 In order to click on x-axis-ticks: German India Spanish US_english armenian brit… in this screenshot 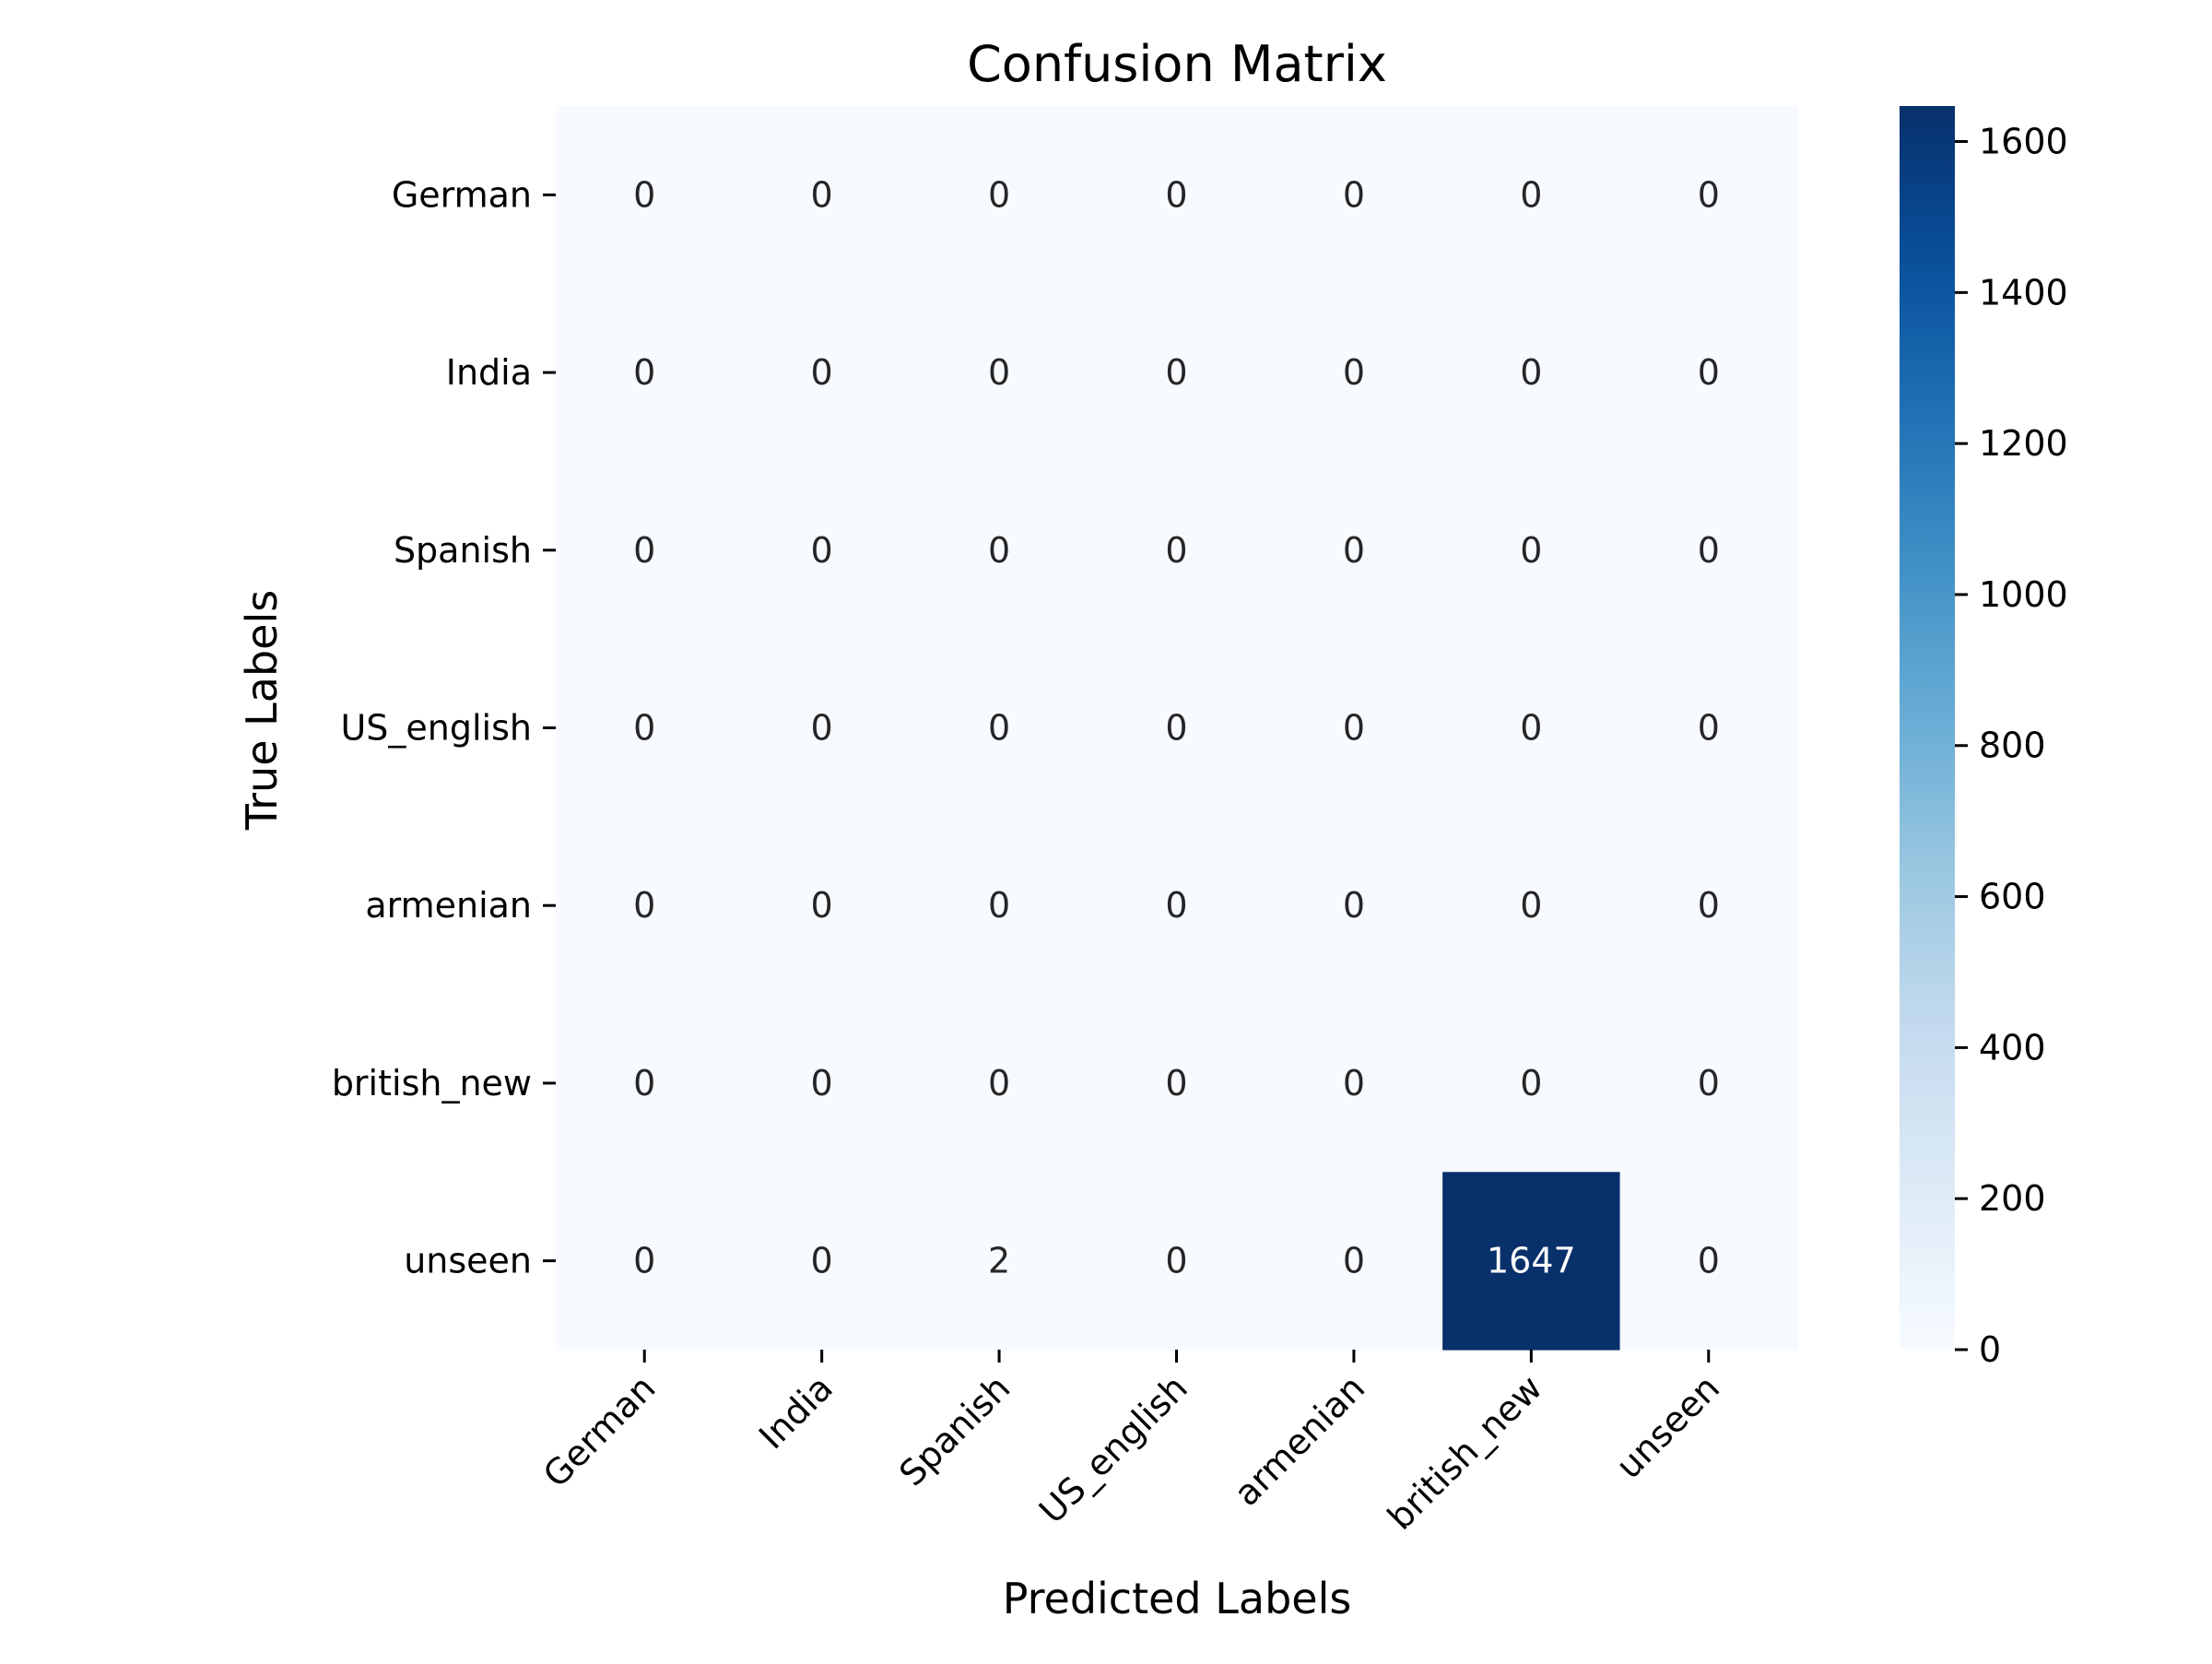, I will do `click(1131, 1444)`.